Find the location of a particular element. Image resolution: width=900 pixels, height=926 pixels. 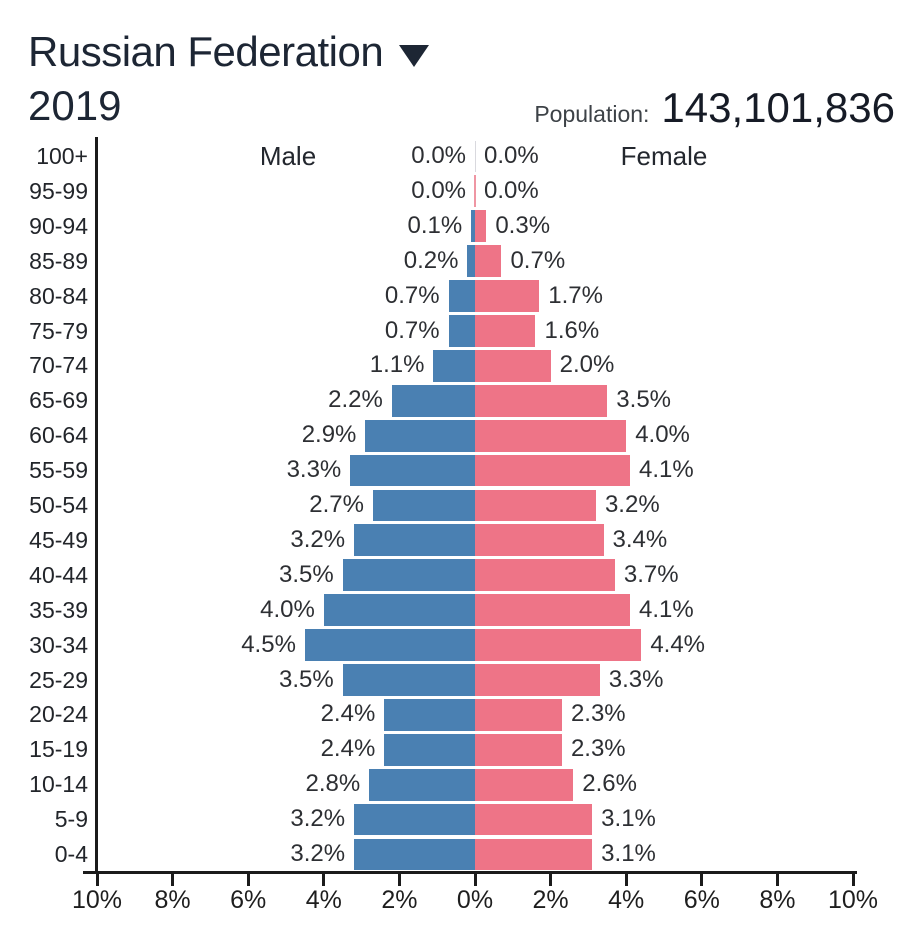

male-value-label: 2.8% is located at coordinates (333, 784).